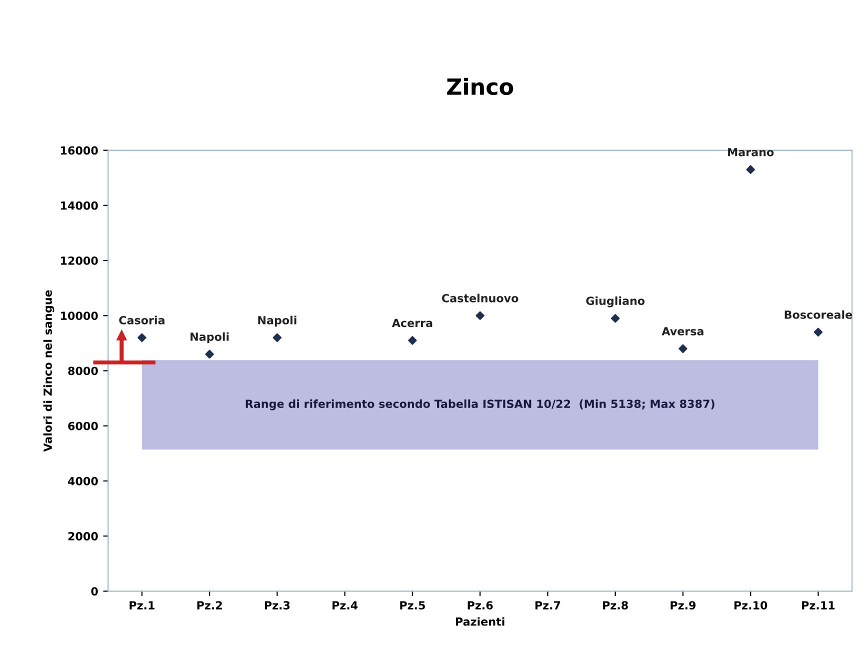  I want to click on annotation: Acerra, so click(412, 323).